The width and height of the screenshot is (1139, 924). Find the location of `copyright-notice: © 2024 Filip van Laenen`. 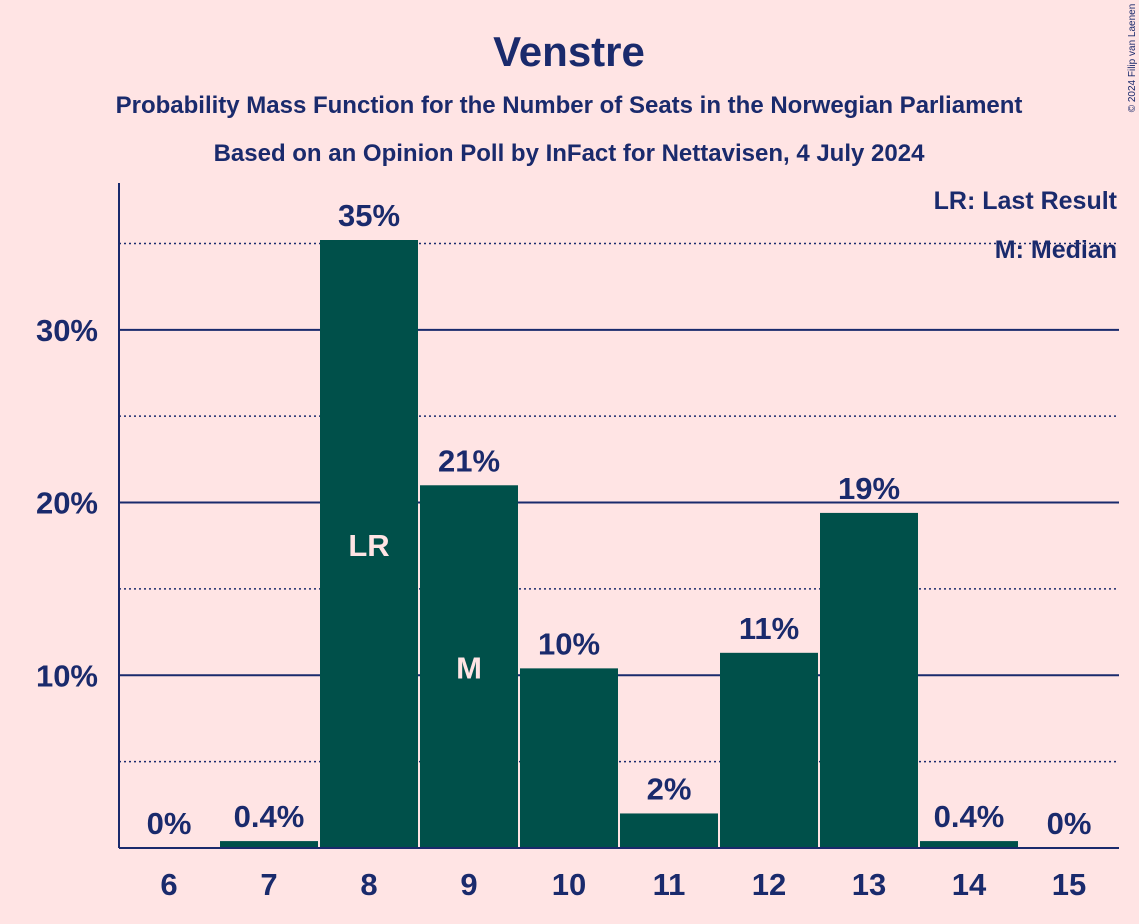

copyright-notice: © 2024 Filip van Laenen is located at coordinates (1132, 58).